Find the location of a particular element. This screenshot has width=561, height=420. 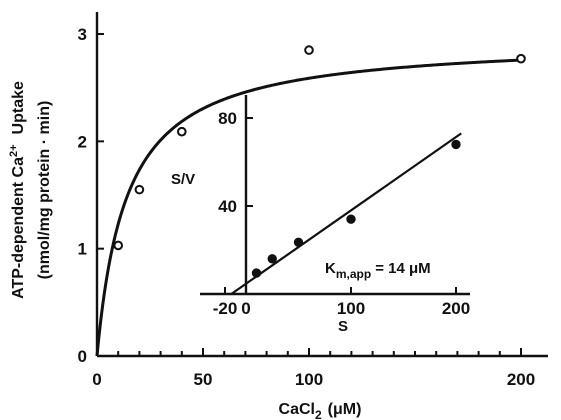

main-x-tick-label: 200 is located at coordinates (521, 379).